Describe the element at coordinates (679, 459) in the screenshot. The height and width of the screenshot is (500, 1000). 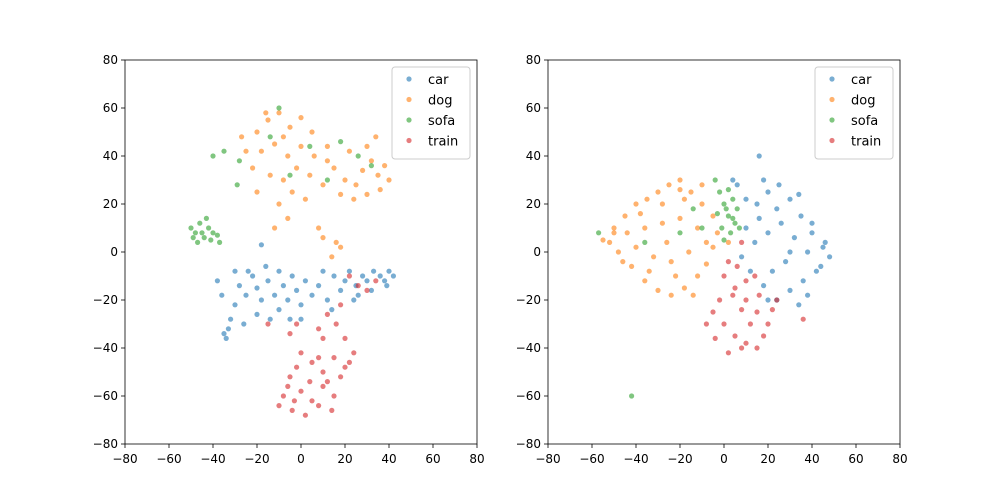
I see `x-tick-label: −20` at that location.